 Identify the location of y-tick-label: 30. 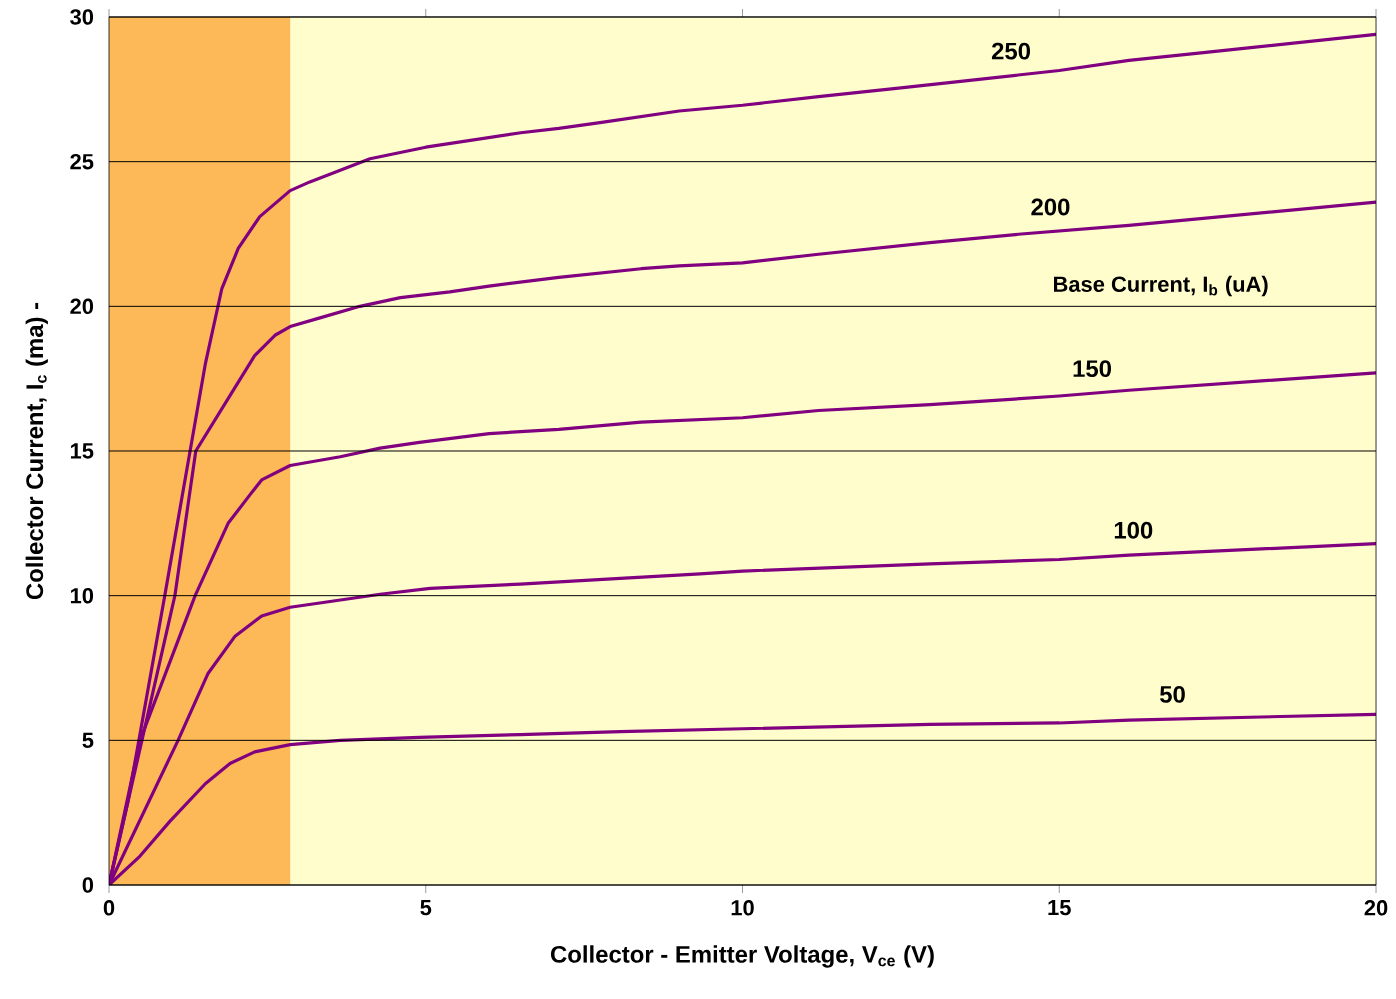
(82, 17).